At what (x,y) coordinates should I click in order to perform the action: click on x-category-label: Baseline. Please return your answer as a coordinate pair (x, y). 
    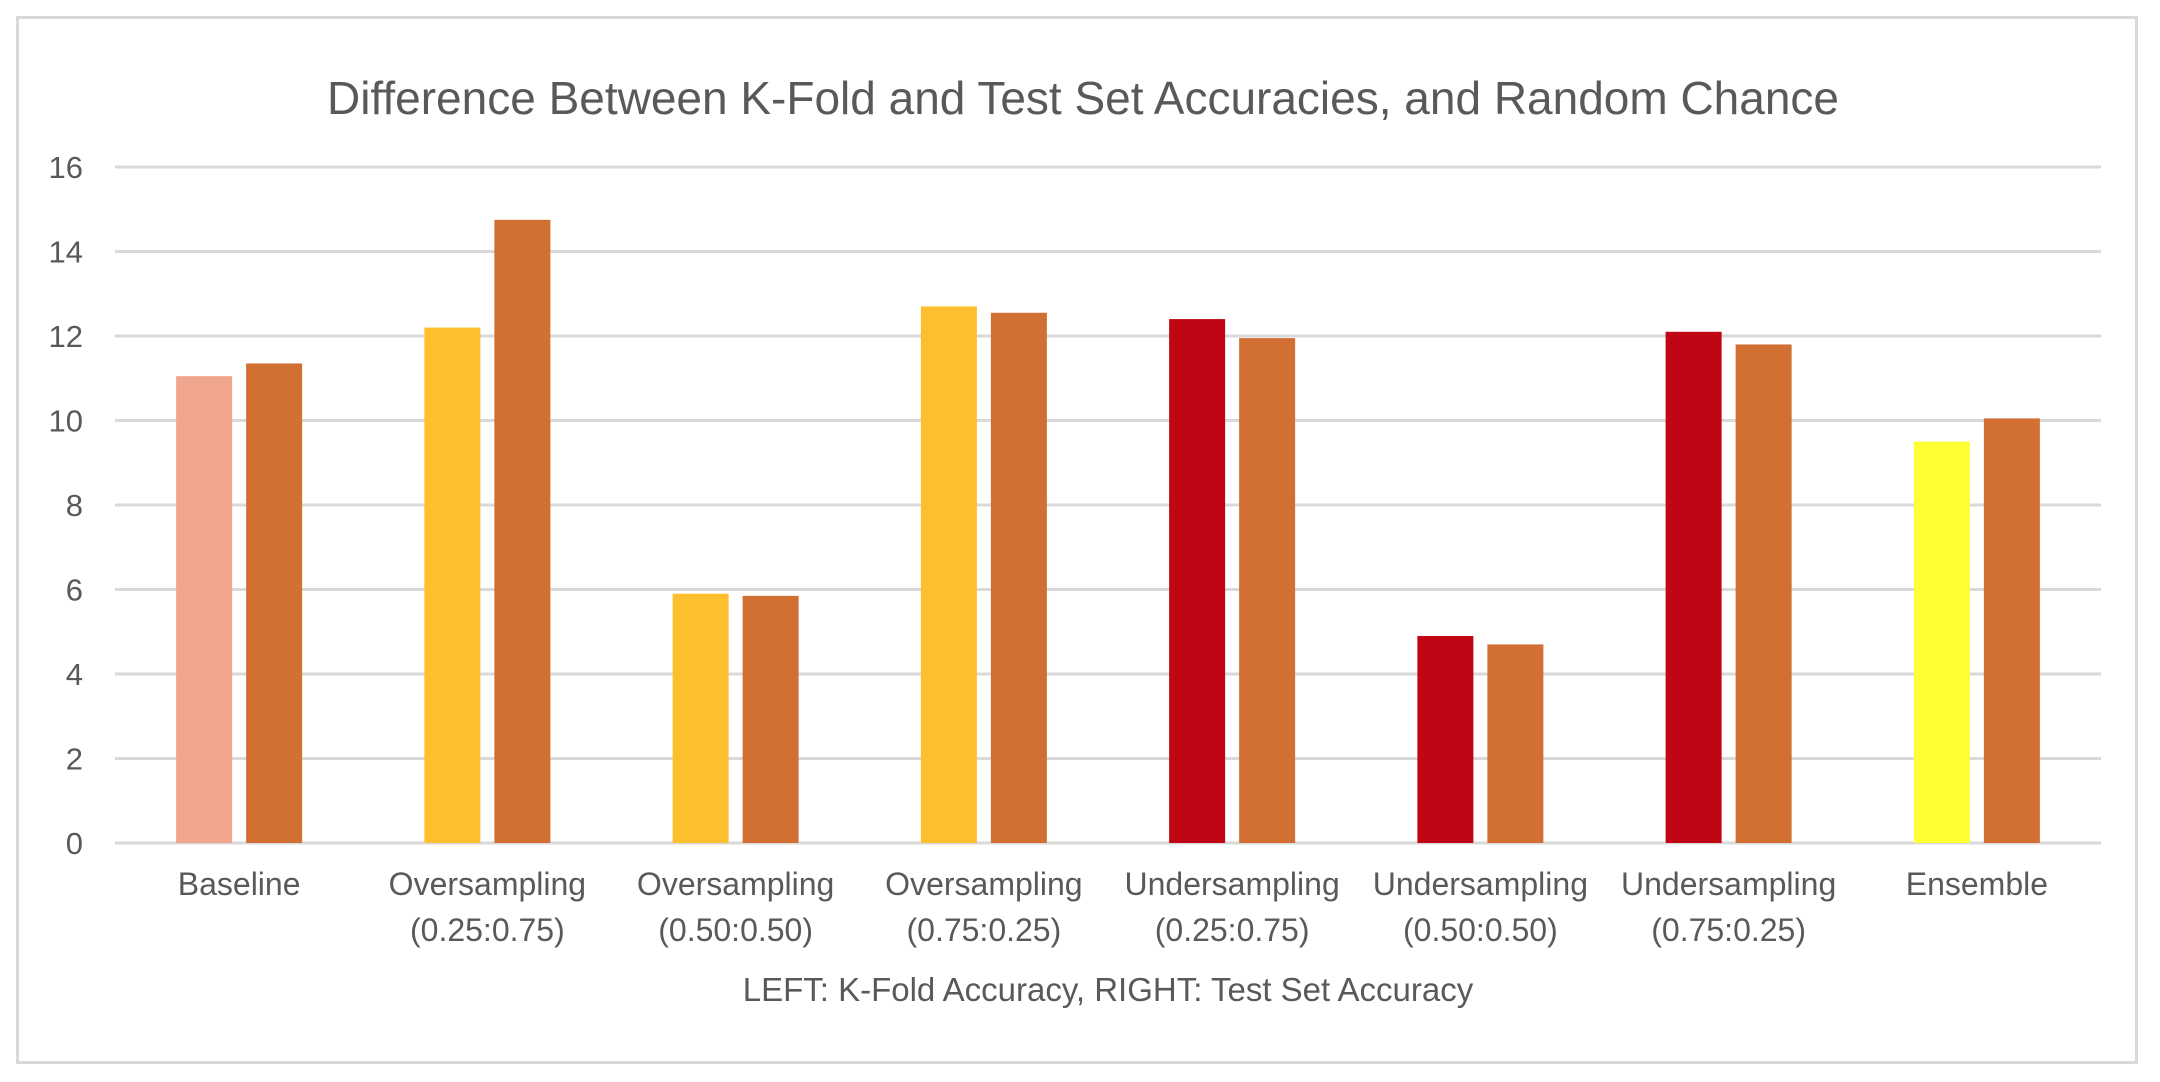
    Looking at the image, I should click on (239, 884).